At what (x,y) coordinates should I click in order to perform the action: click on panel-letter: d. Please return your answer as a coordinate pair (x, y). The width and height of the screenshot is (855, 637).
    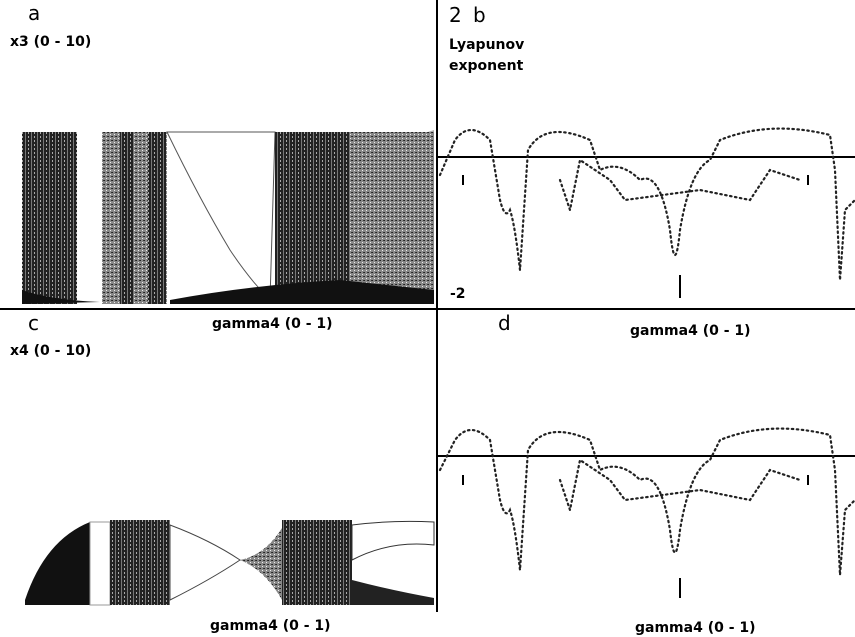
    Looking at the image, I should click on (504, 323).